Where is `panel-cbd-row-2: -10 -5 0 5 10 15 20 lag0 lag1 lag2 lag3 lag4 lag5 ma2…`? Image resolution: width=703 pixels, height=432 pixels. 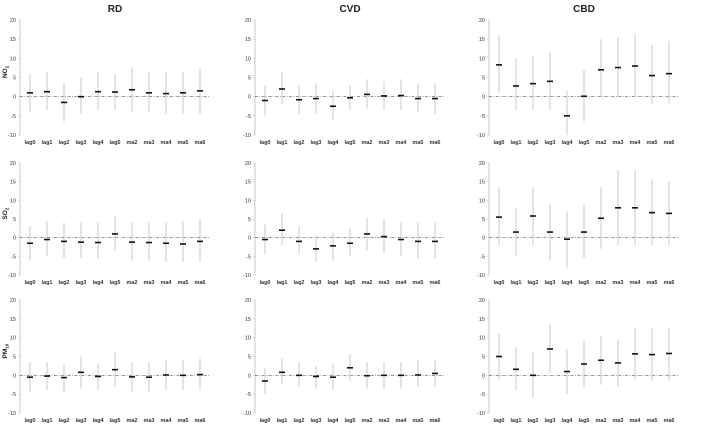
panel-cbd-row-2: -10 -5 0 5 10 15 20 lag0 lag1 lag2 lag3 lag4 lag5 ma2… is located at coordinates (578, 361).